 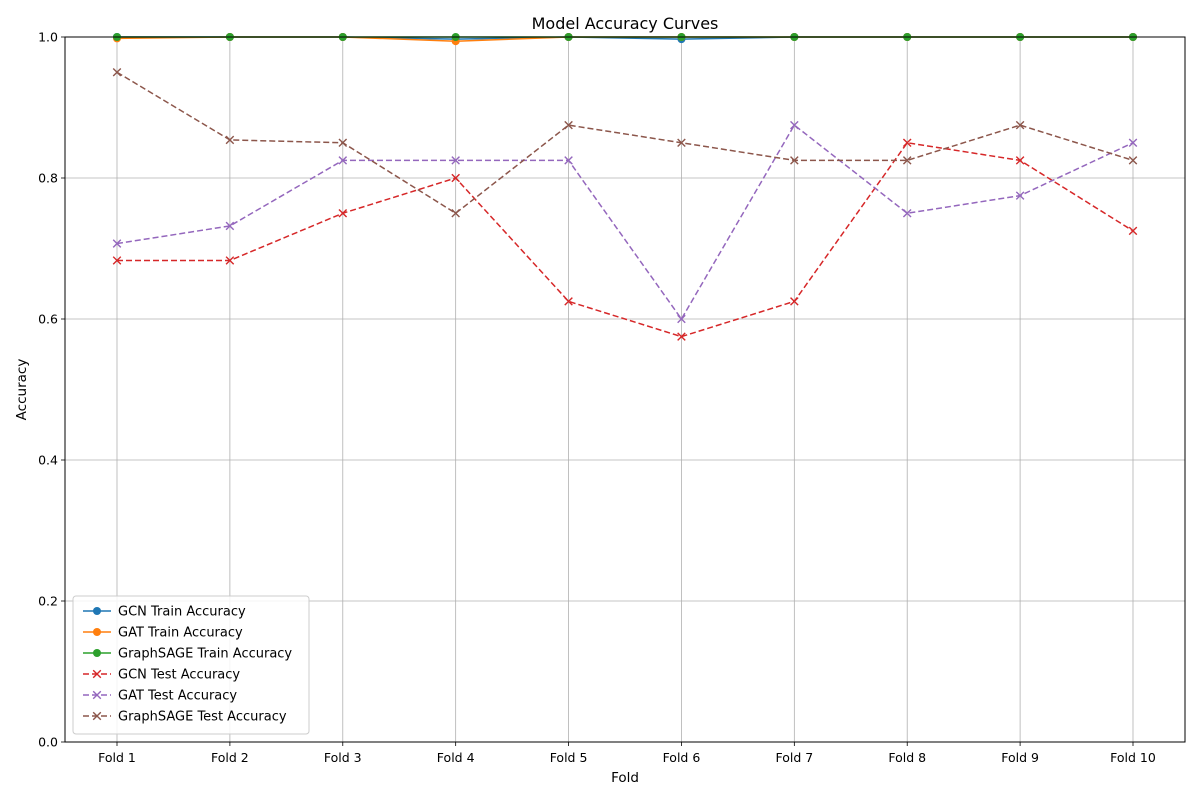 What do you see at coordinates (1020, 757) in the screenshot?
I see `x-tick-label: Fold 9` at bounding box center [1020, 757].